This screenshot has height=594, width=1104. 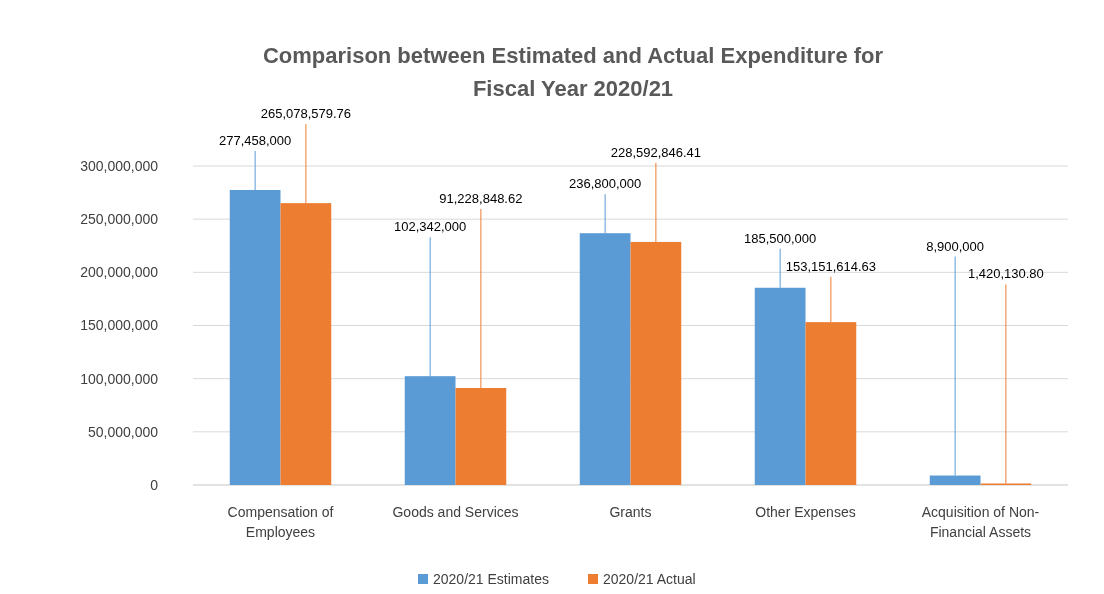 What do you see at coordinates (123, 431) in the screenshot?
I see `y-tick-label: 50,000,000` at bounding box center [123, 431].